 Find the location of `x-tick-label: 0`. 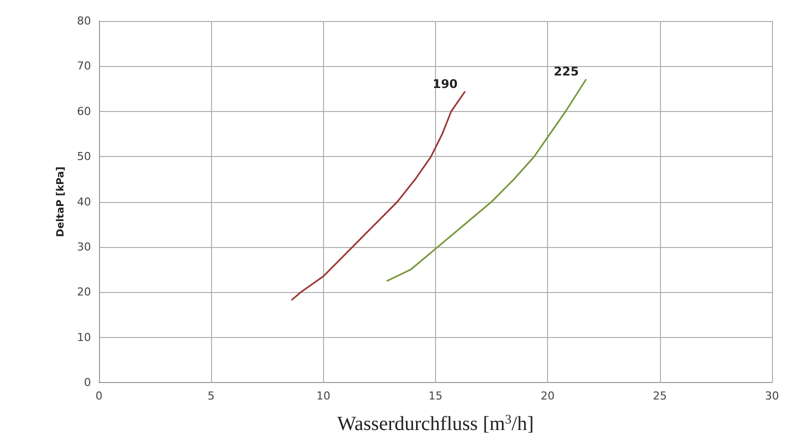

x-tick-label: 0 is located at coordinates (99, 396).